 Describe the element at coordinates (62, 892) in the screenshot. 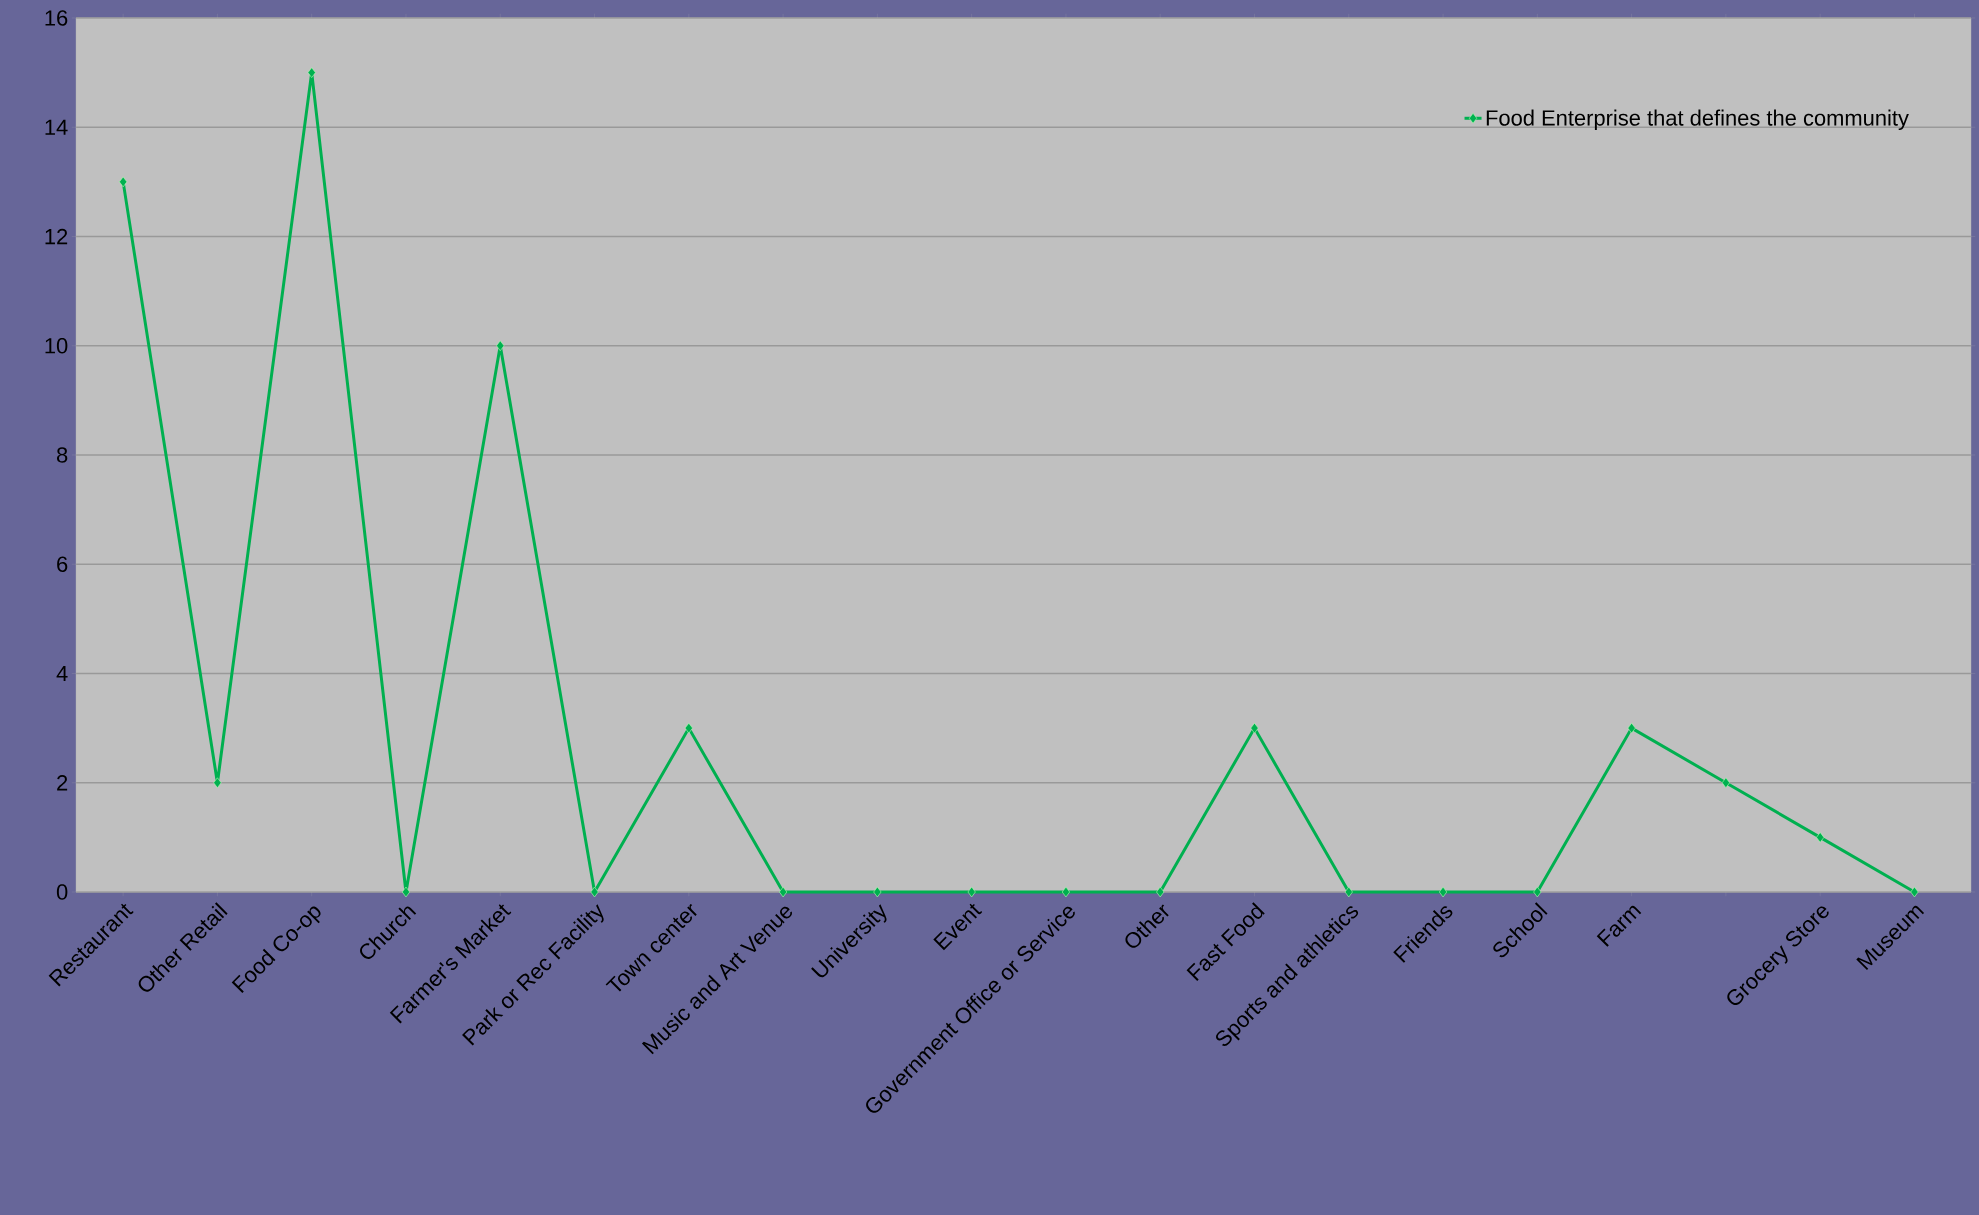

I see `y-tick-label: 0` at that location.